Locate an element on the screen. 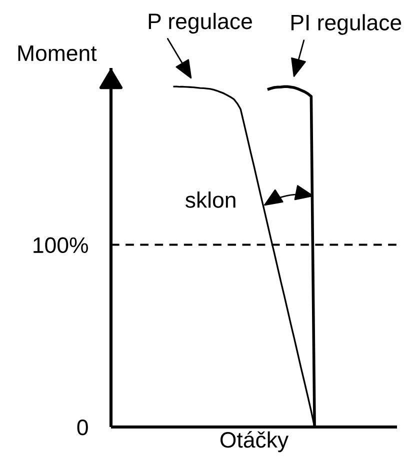  y-tick-label: 100% is located at coordinates (61, 245).